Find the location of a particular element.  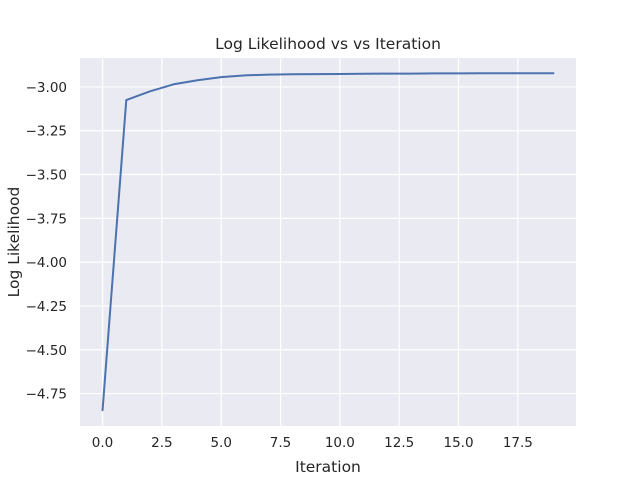

y-axis-title: Log Likelihood is located at coordinates (14, 242).